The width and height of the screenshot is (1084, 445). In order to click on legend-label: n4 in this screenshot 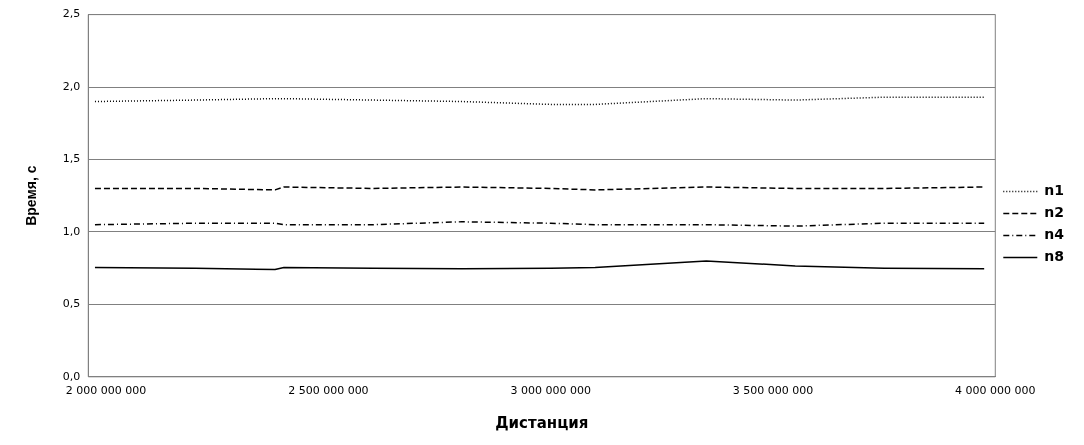, I will do `click(1054, 234)`.